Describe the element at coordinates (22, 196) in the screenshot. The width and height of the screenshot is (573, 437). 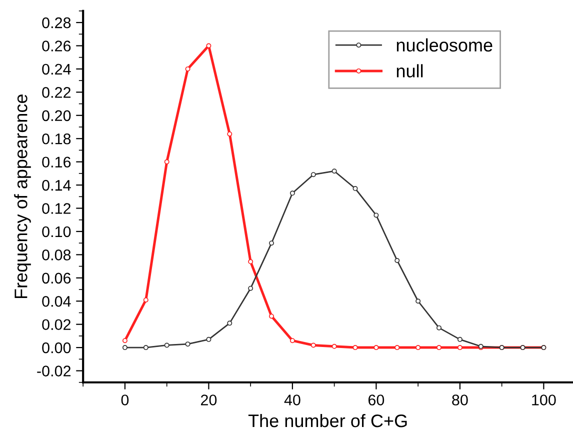
I see `y-axis-title: Frequency of appearence` at that location.